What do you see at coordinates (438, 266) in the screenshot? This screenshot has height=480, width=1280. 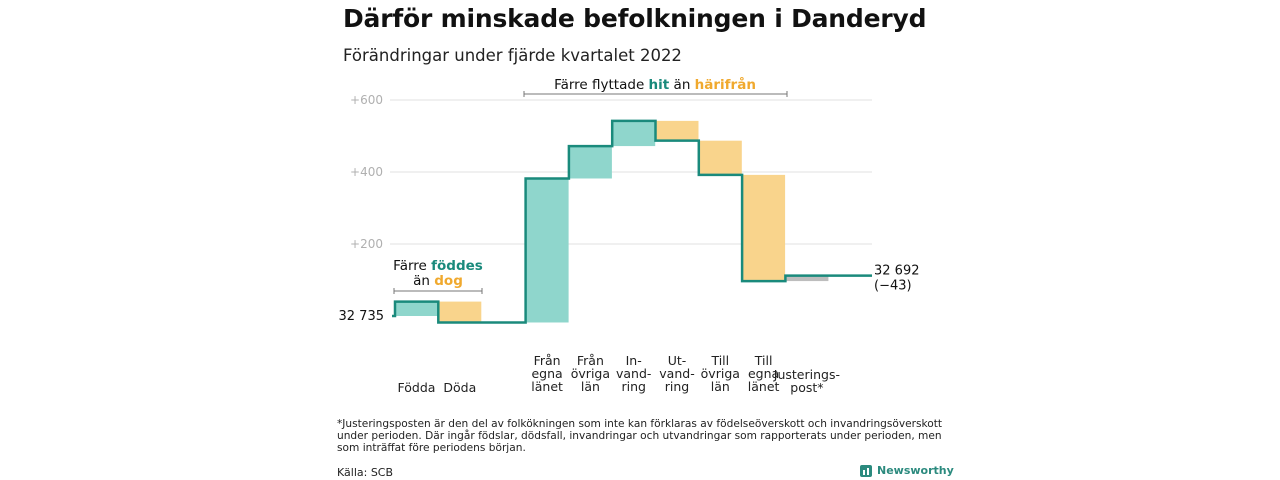 I see `annotation-births-text: Färre föddes` at bounding box center [438, 266].